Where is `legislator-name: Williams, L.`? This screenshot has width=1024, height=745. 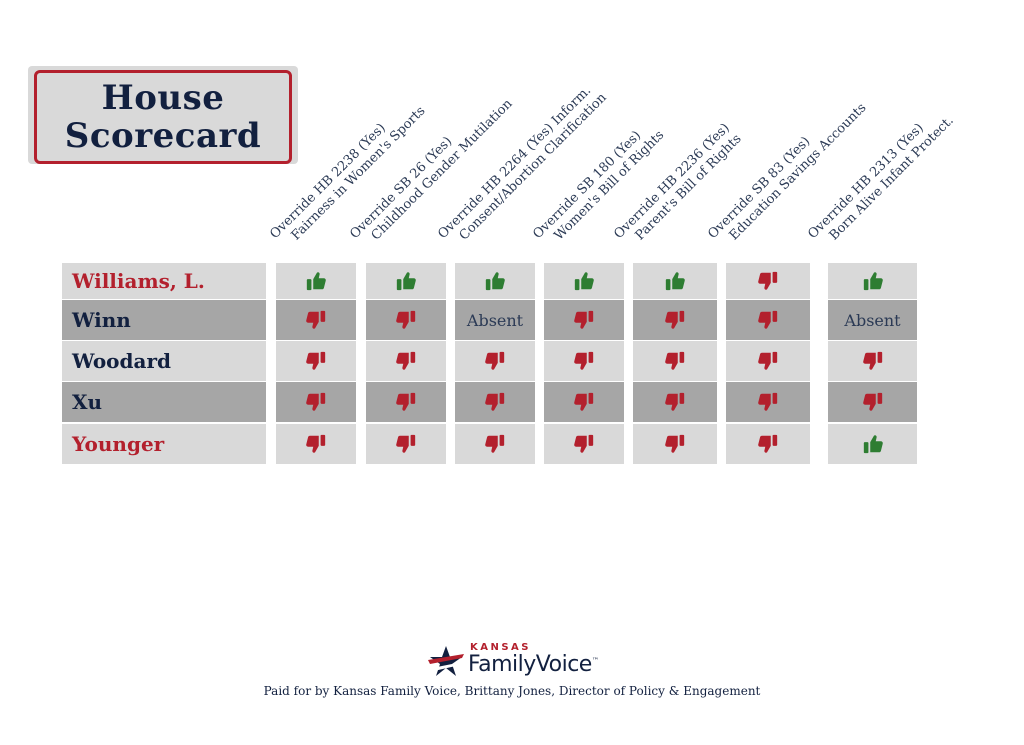
legislator-name: Williams, L. is located at coordinates (164, 281).